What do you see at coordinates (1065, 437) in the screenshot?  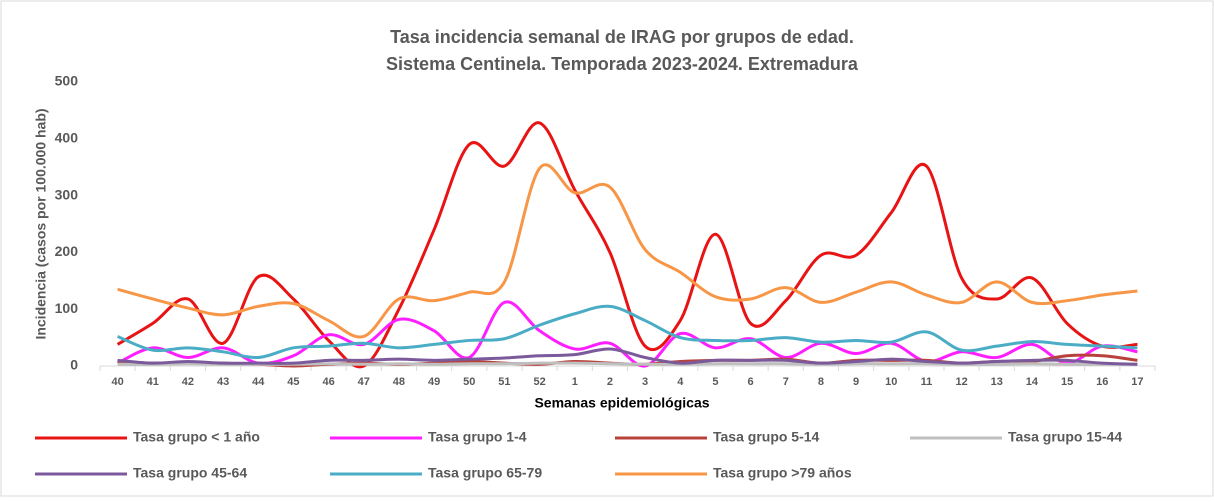 I see `legend-label: Tasa grupo 15-44` at bounding box center [1065, 437].